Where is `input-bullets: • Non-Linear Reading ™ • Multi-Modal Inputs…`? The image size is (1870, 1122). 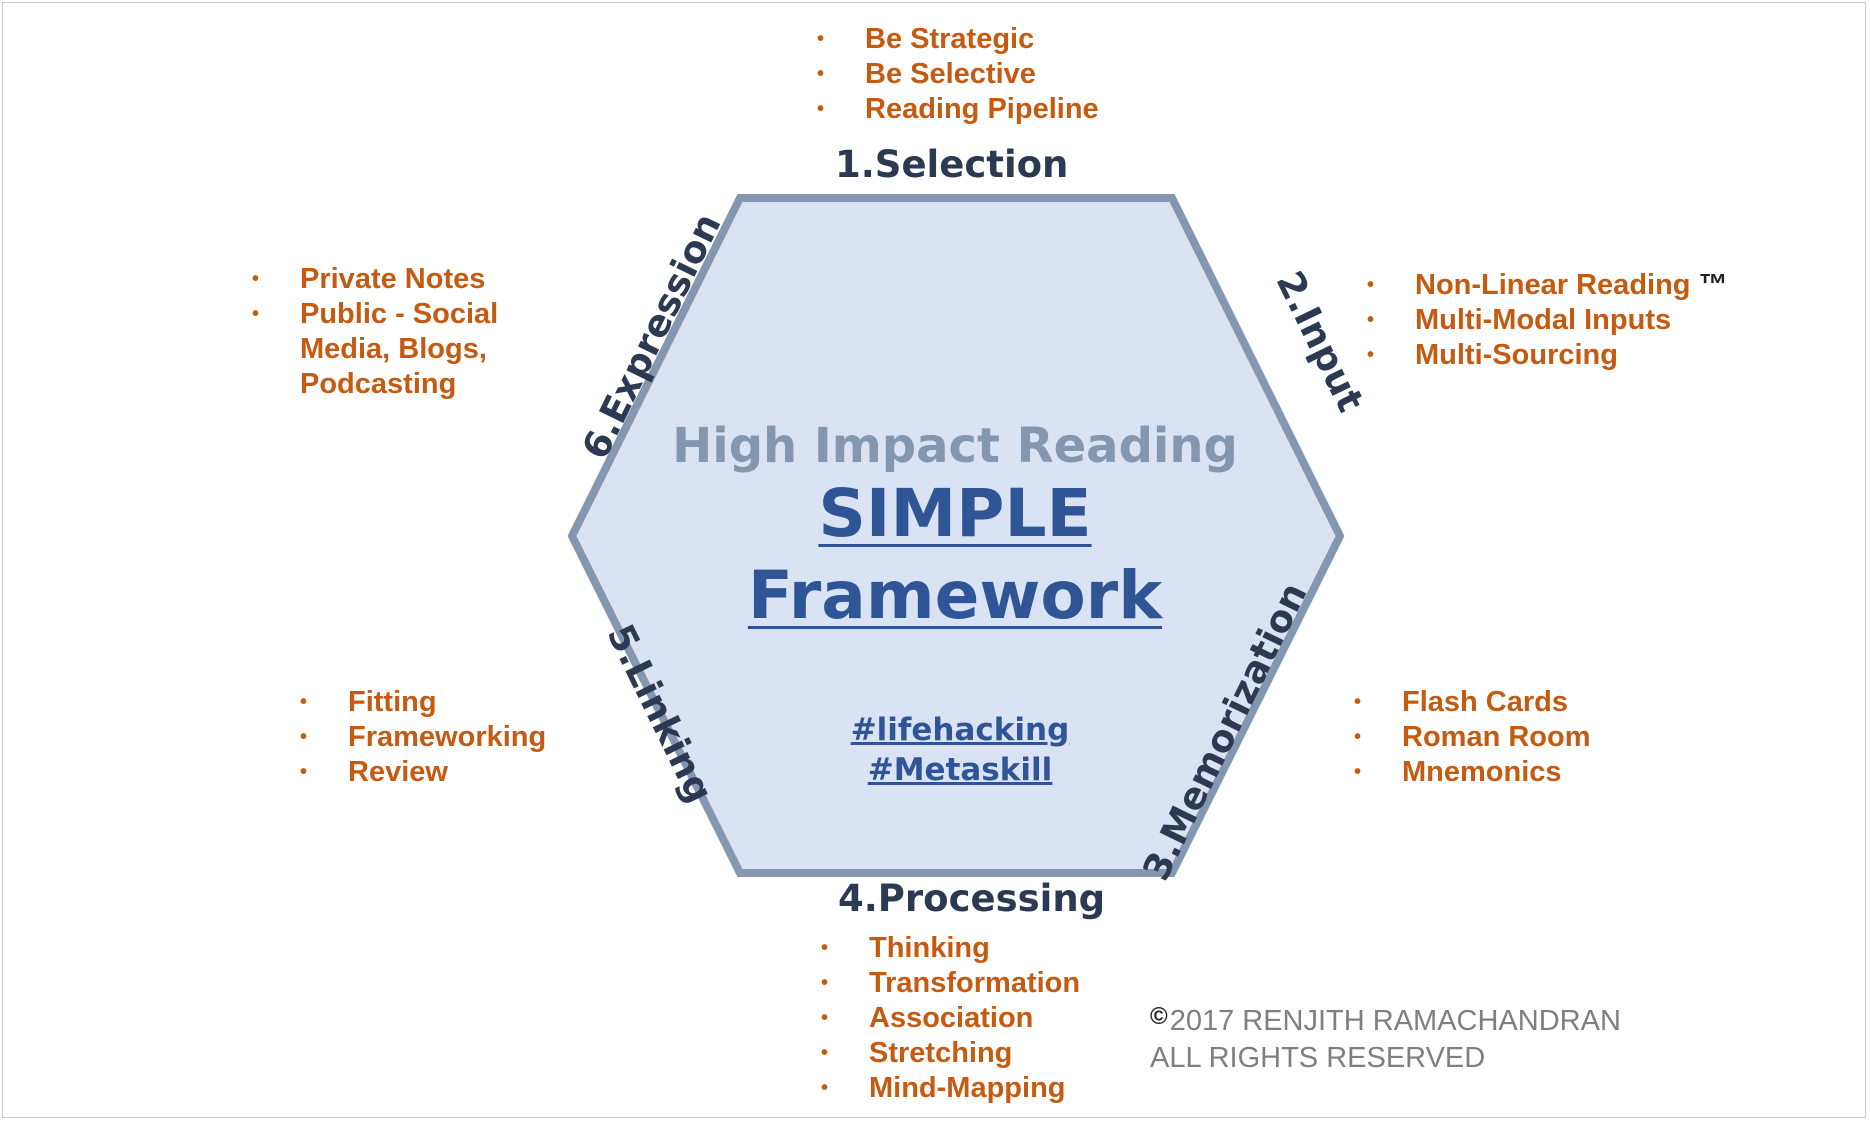 input-bullets: • Non-Linear Reading ™ • Multi-Modal Inputs… is located at coordinates (1547, 320).